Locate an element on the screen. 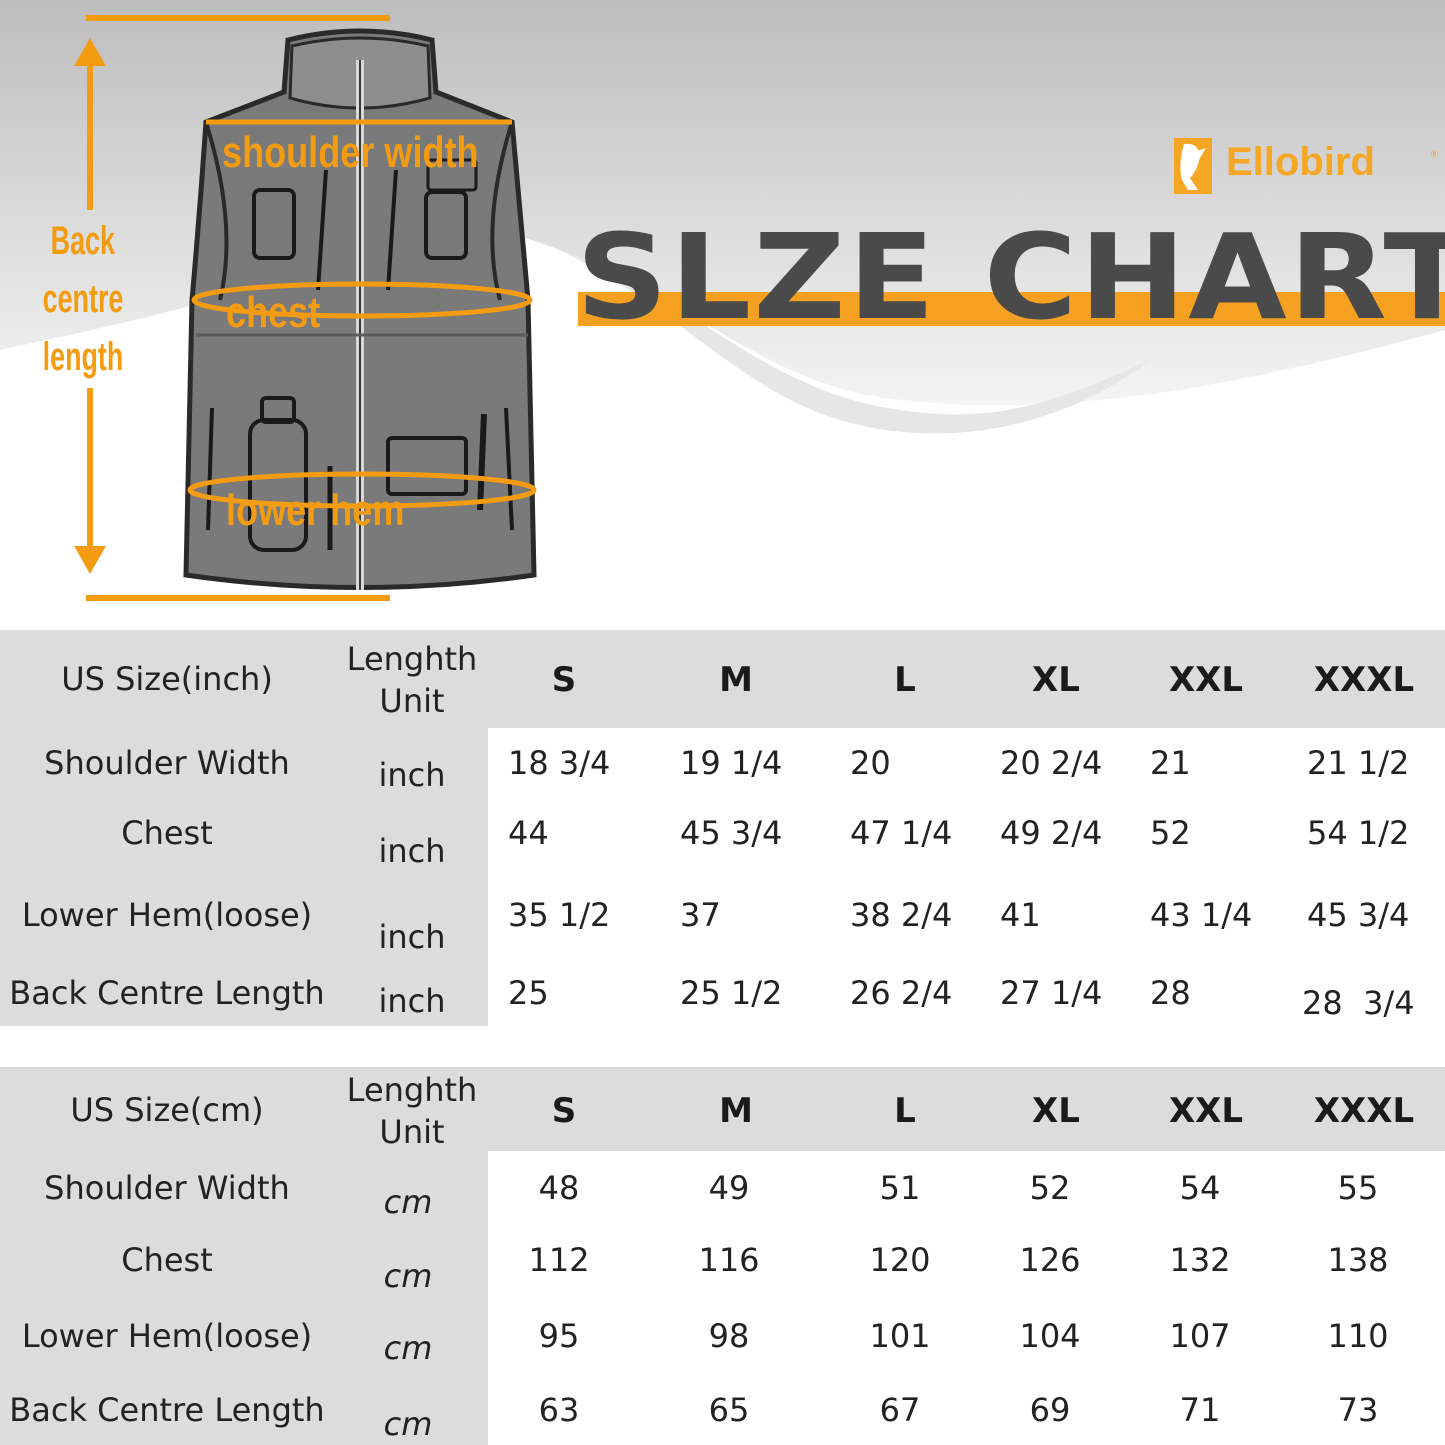  table-cell: 116 is located at coordinates (729, 1260).